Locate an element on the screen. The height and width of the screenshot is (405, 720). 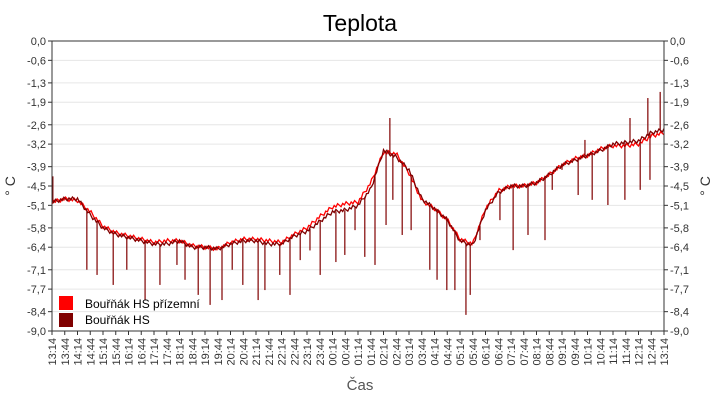
y-tick-label-left: -0,6 is located at coordinates (36, 61).